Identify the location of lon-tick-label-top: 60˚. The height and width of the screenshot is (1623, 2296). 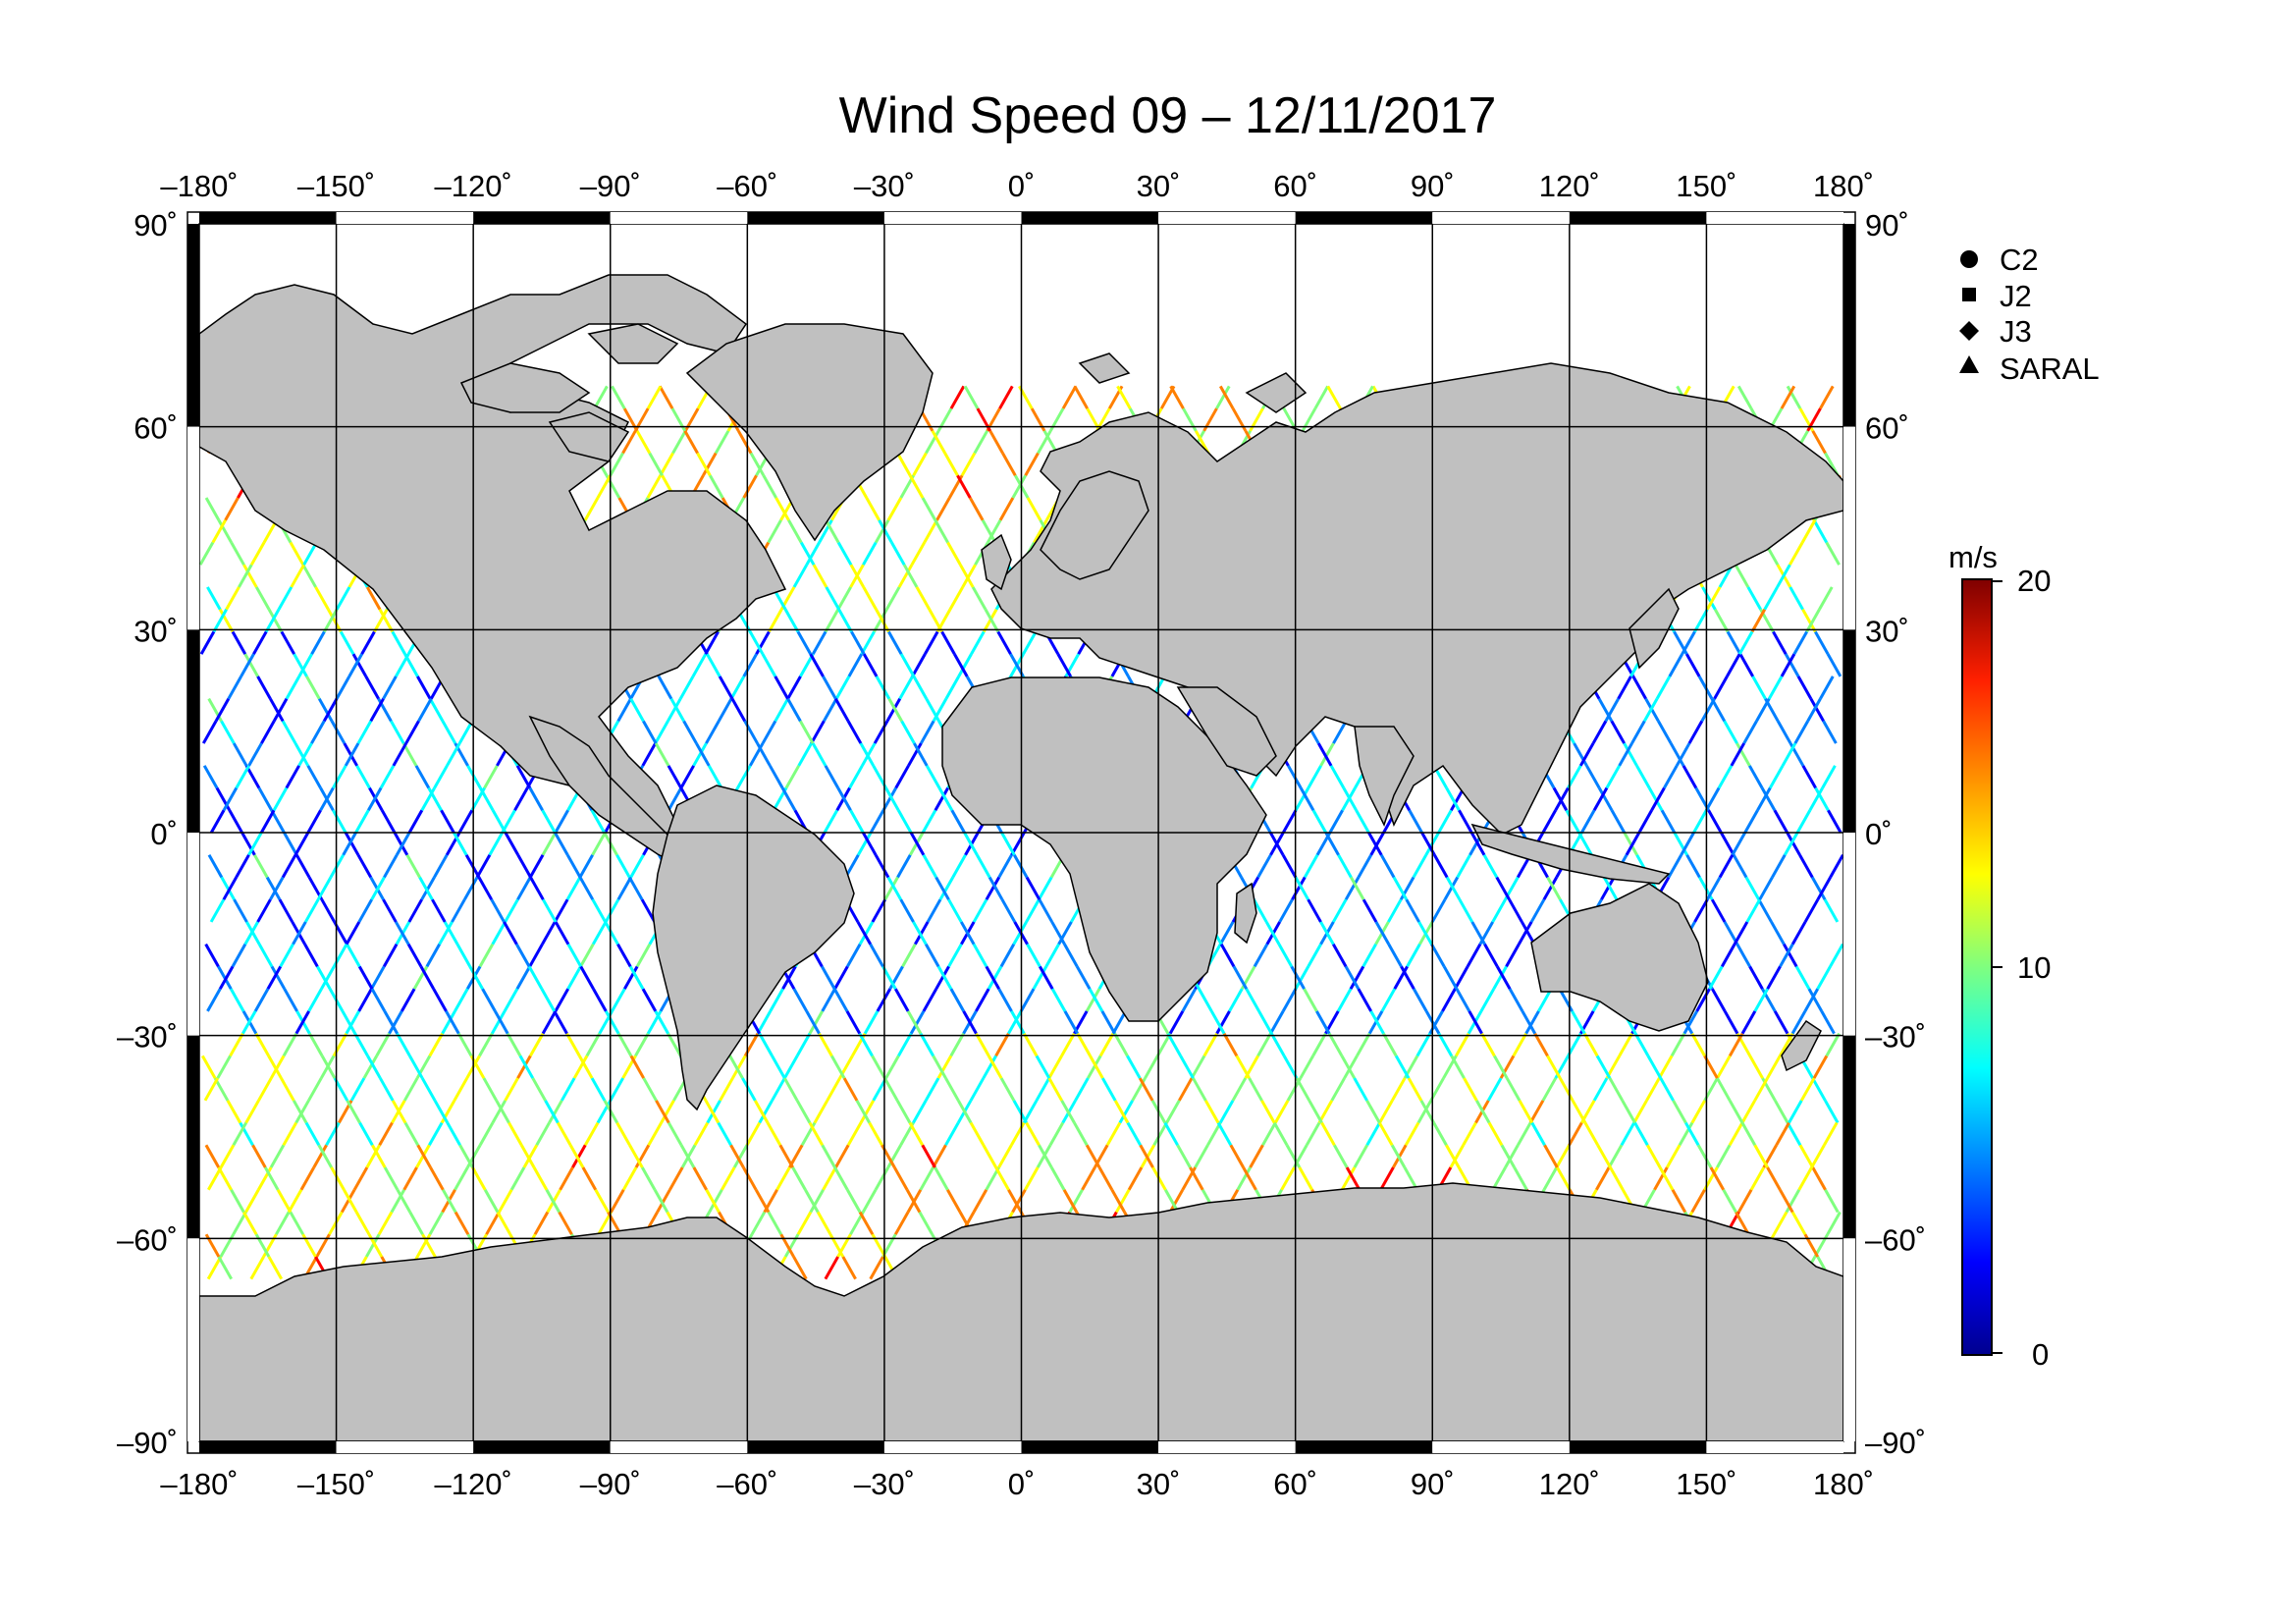
(1295, 186).